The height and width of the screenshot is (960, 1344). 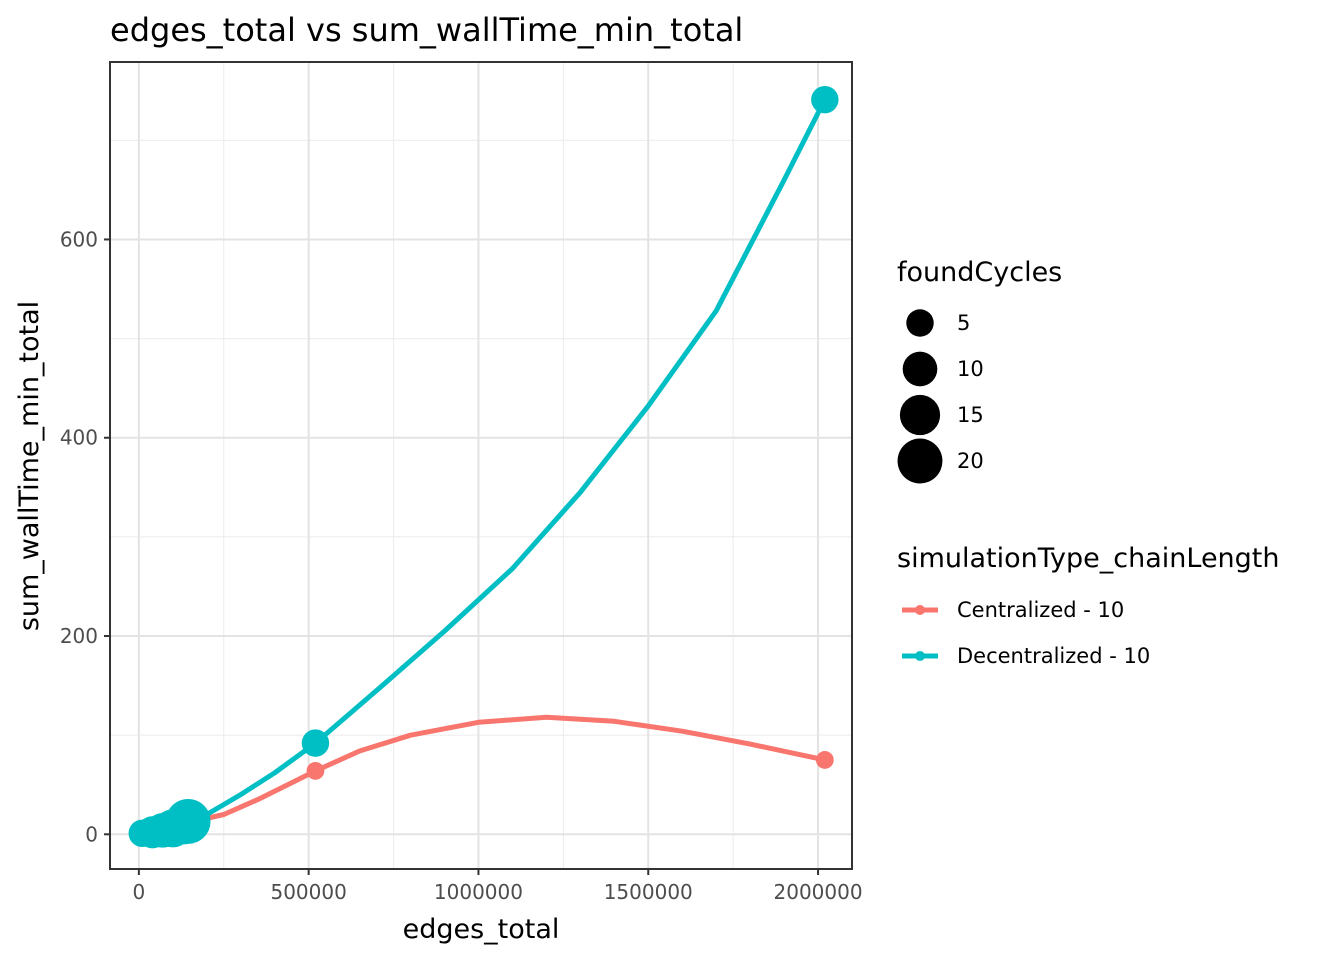 I want to click on chart-title: edges_total vs sum_wallTime_min_total, so click(x=426, y=30).